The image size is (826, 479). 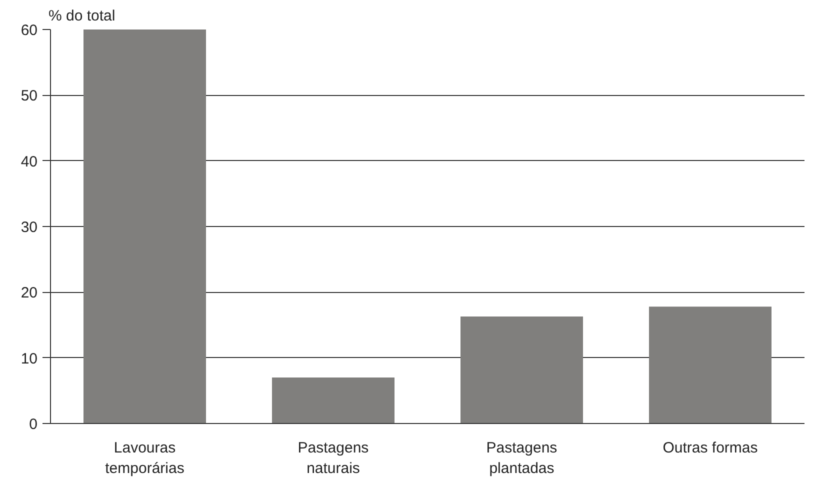 What do you see at coordinates (29, 96) in the screenshot?
I see `y-tick-label: 50` at bounding box center [29, 96].